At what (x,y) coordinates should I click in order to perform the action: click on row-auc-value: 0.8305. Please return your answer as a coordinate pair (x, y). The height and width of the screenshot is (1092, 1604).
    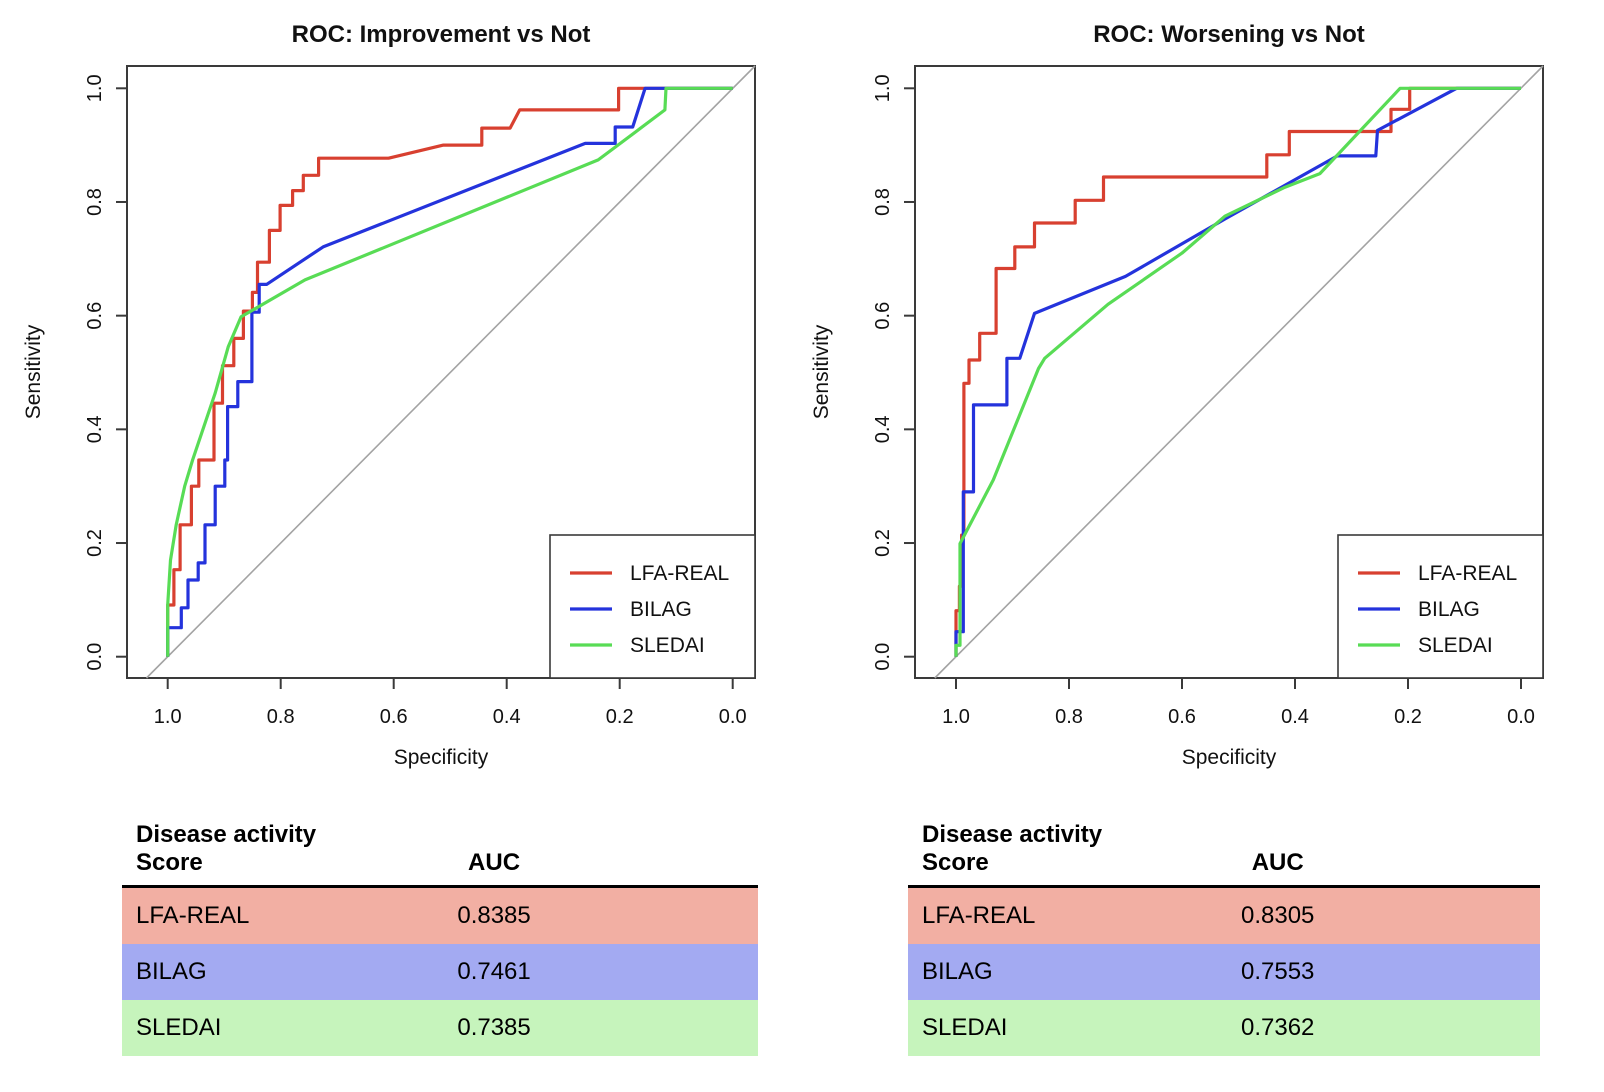
    Looking at the image, I should click on (1278, 915).